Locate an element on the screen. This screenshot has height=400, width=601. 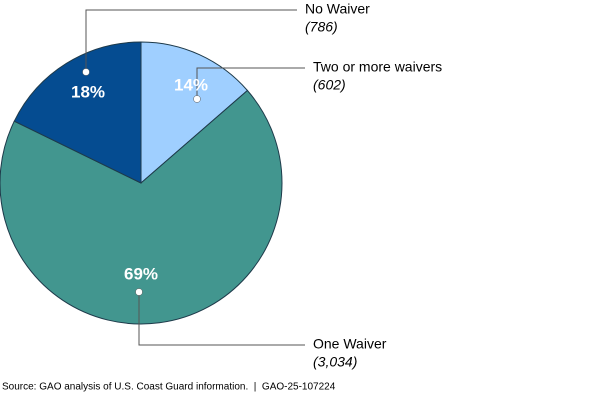
percent-label: 69% is located at coordinates (141, 273).